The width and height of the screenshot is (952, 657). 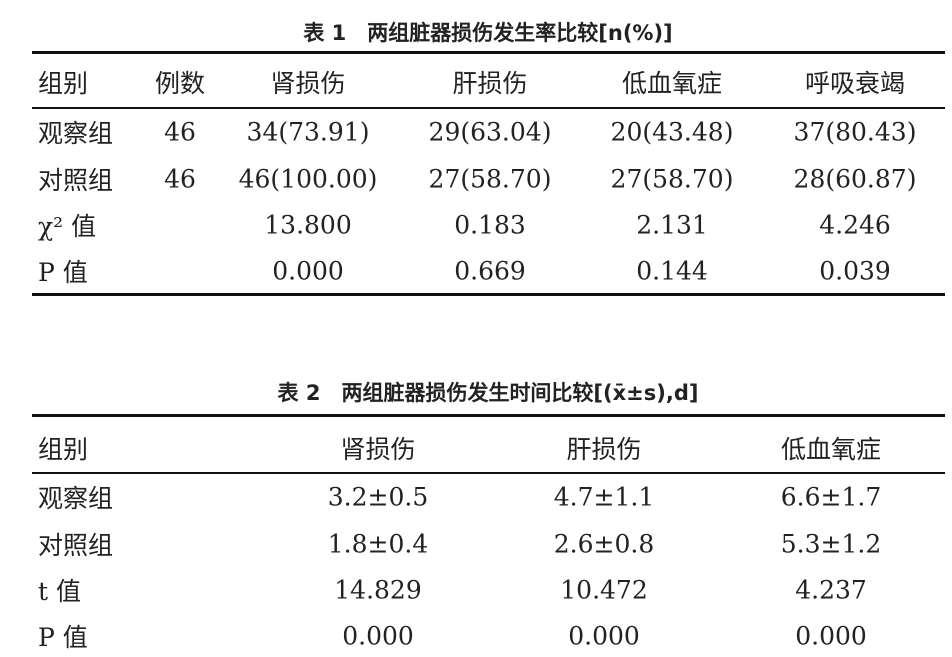 I want to click on table-title: 表 2 两组脏器损伤发生时间比较[(x̄±s),d], so click(x=488, y=393).